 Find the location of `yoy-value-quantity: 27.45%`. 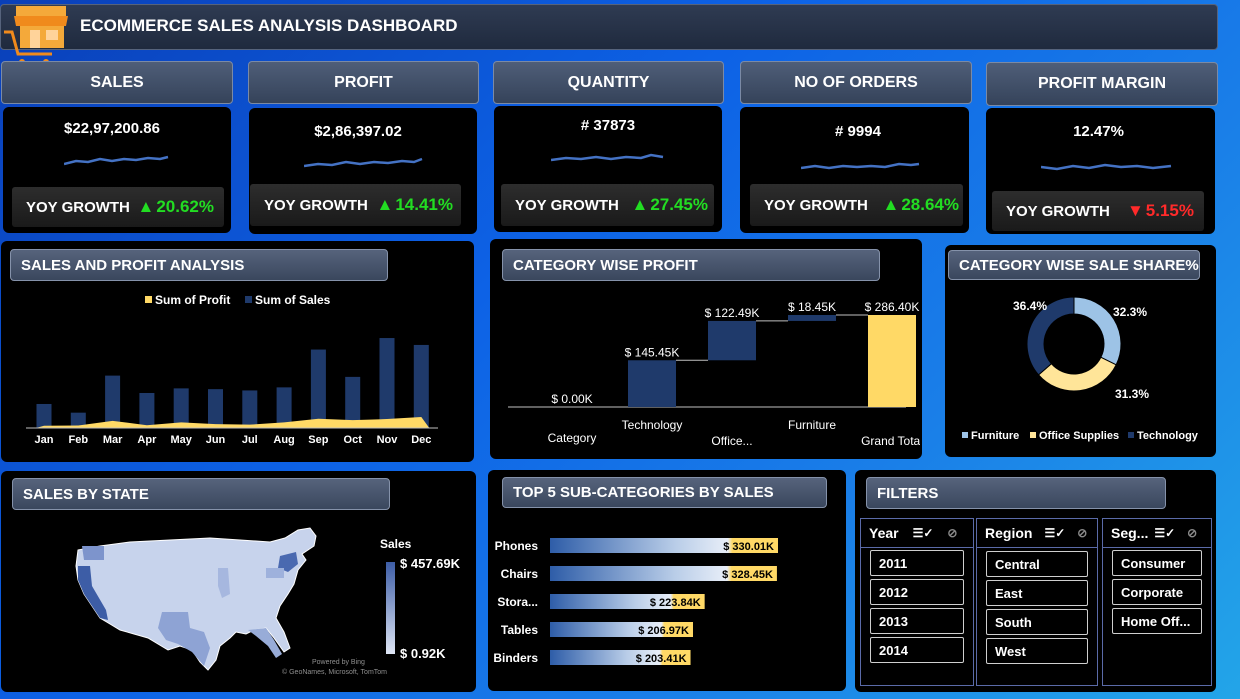

yoy-value-quantity: 27.45% is located at coordinates (679, 204).